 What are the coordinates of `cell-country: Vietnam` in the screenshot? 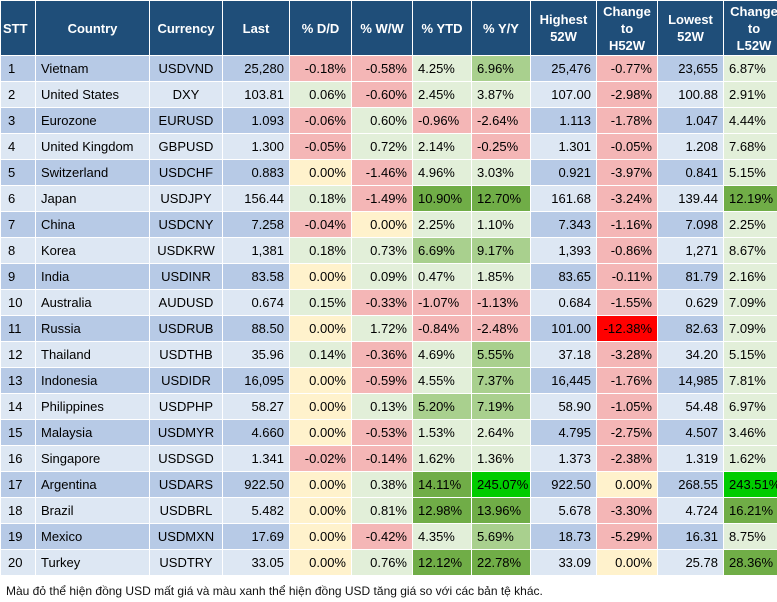 It's located at (92, 68).